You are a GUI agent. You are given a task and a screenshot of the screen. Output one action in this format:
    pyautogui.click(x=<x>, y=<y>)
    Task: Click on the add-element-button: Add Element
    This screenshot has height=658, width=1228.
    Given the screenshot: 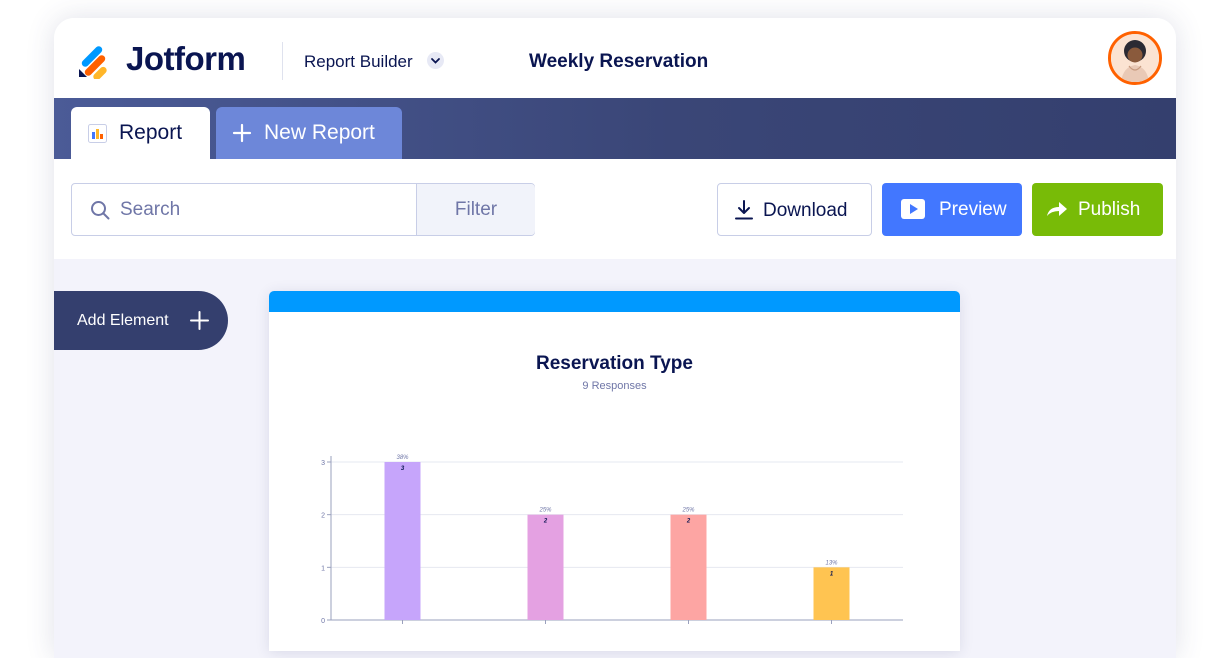 What is the action you would take?
    pyautogui.click(x=141, y=320)
    